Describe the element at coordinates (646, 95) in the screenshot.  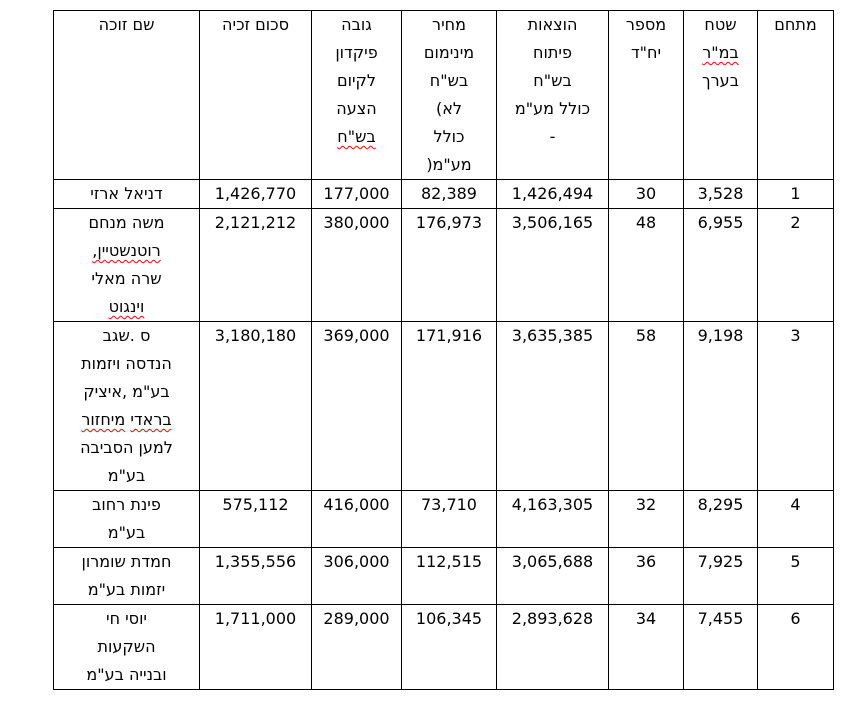
I see `column-header-units: מספר יח"ד` at that location.